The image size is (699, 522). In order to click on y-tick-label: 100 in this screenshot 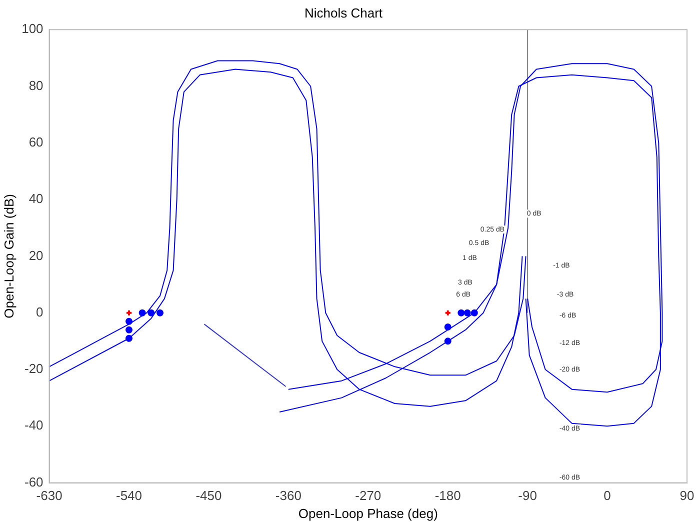, I will do `click(33, 28)`.